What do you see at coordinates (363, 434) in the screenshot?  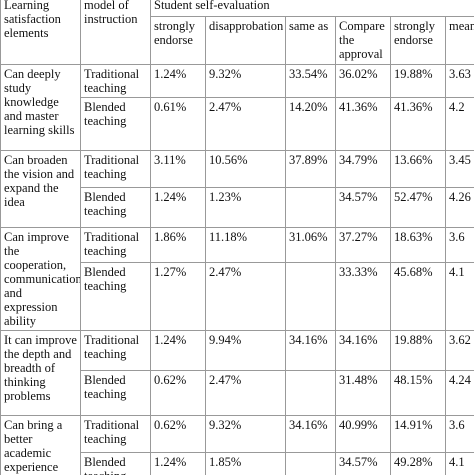 I see `value-cell: 40.99%` at bounding box center [363, 434].